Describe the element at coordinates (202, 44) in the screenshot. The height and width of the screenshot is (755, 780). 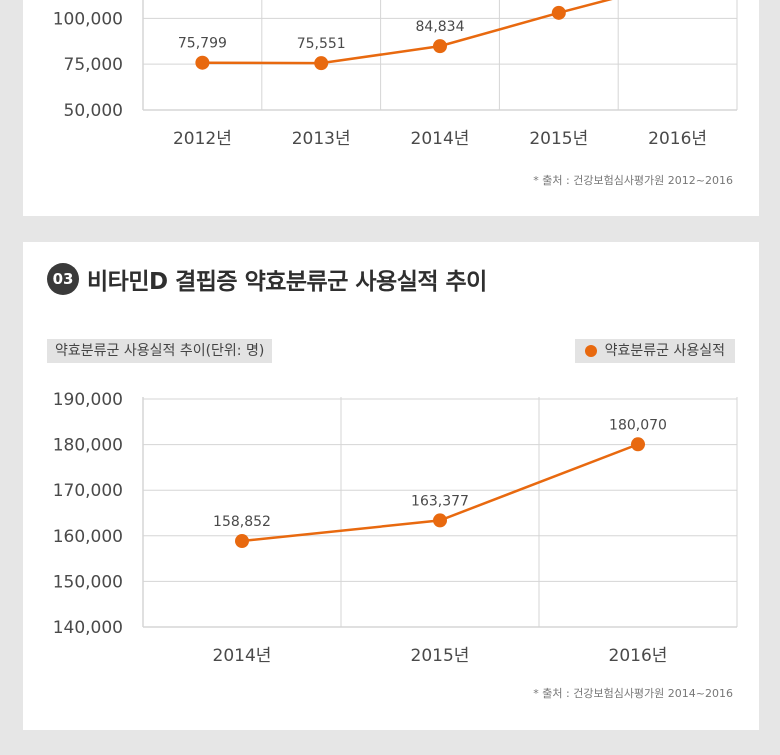
I see `top-data-label: 75,799` at that location.